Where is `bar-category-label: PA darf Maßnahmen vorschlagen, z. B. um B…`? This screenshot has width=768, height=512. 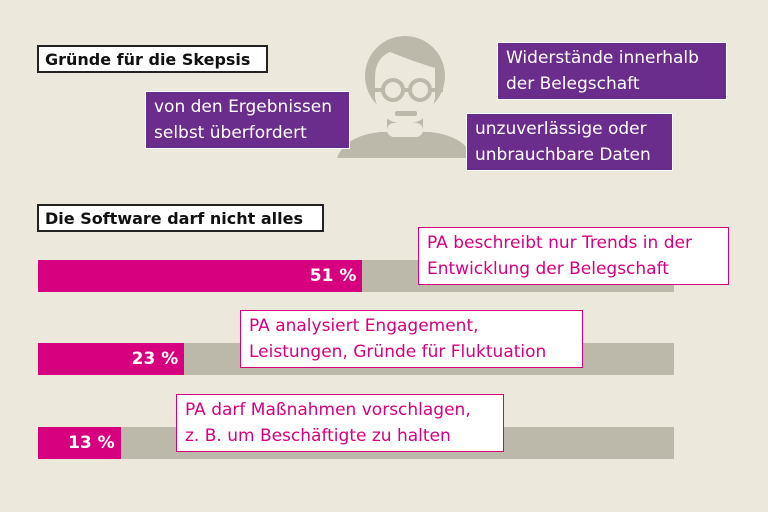 bar-category-label: PA darf Maßnahmen vorschlagen, z. B. um B… is located at coordinates (340, 423).